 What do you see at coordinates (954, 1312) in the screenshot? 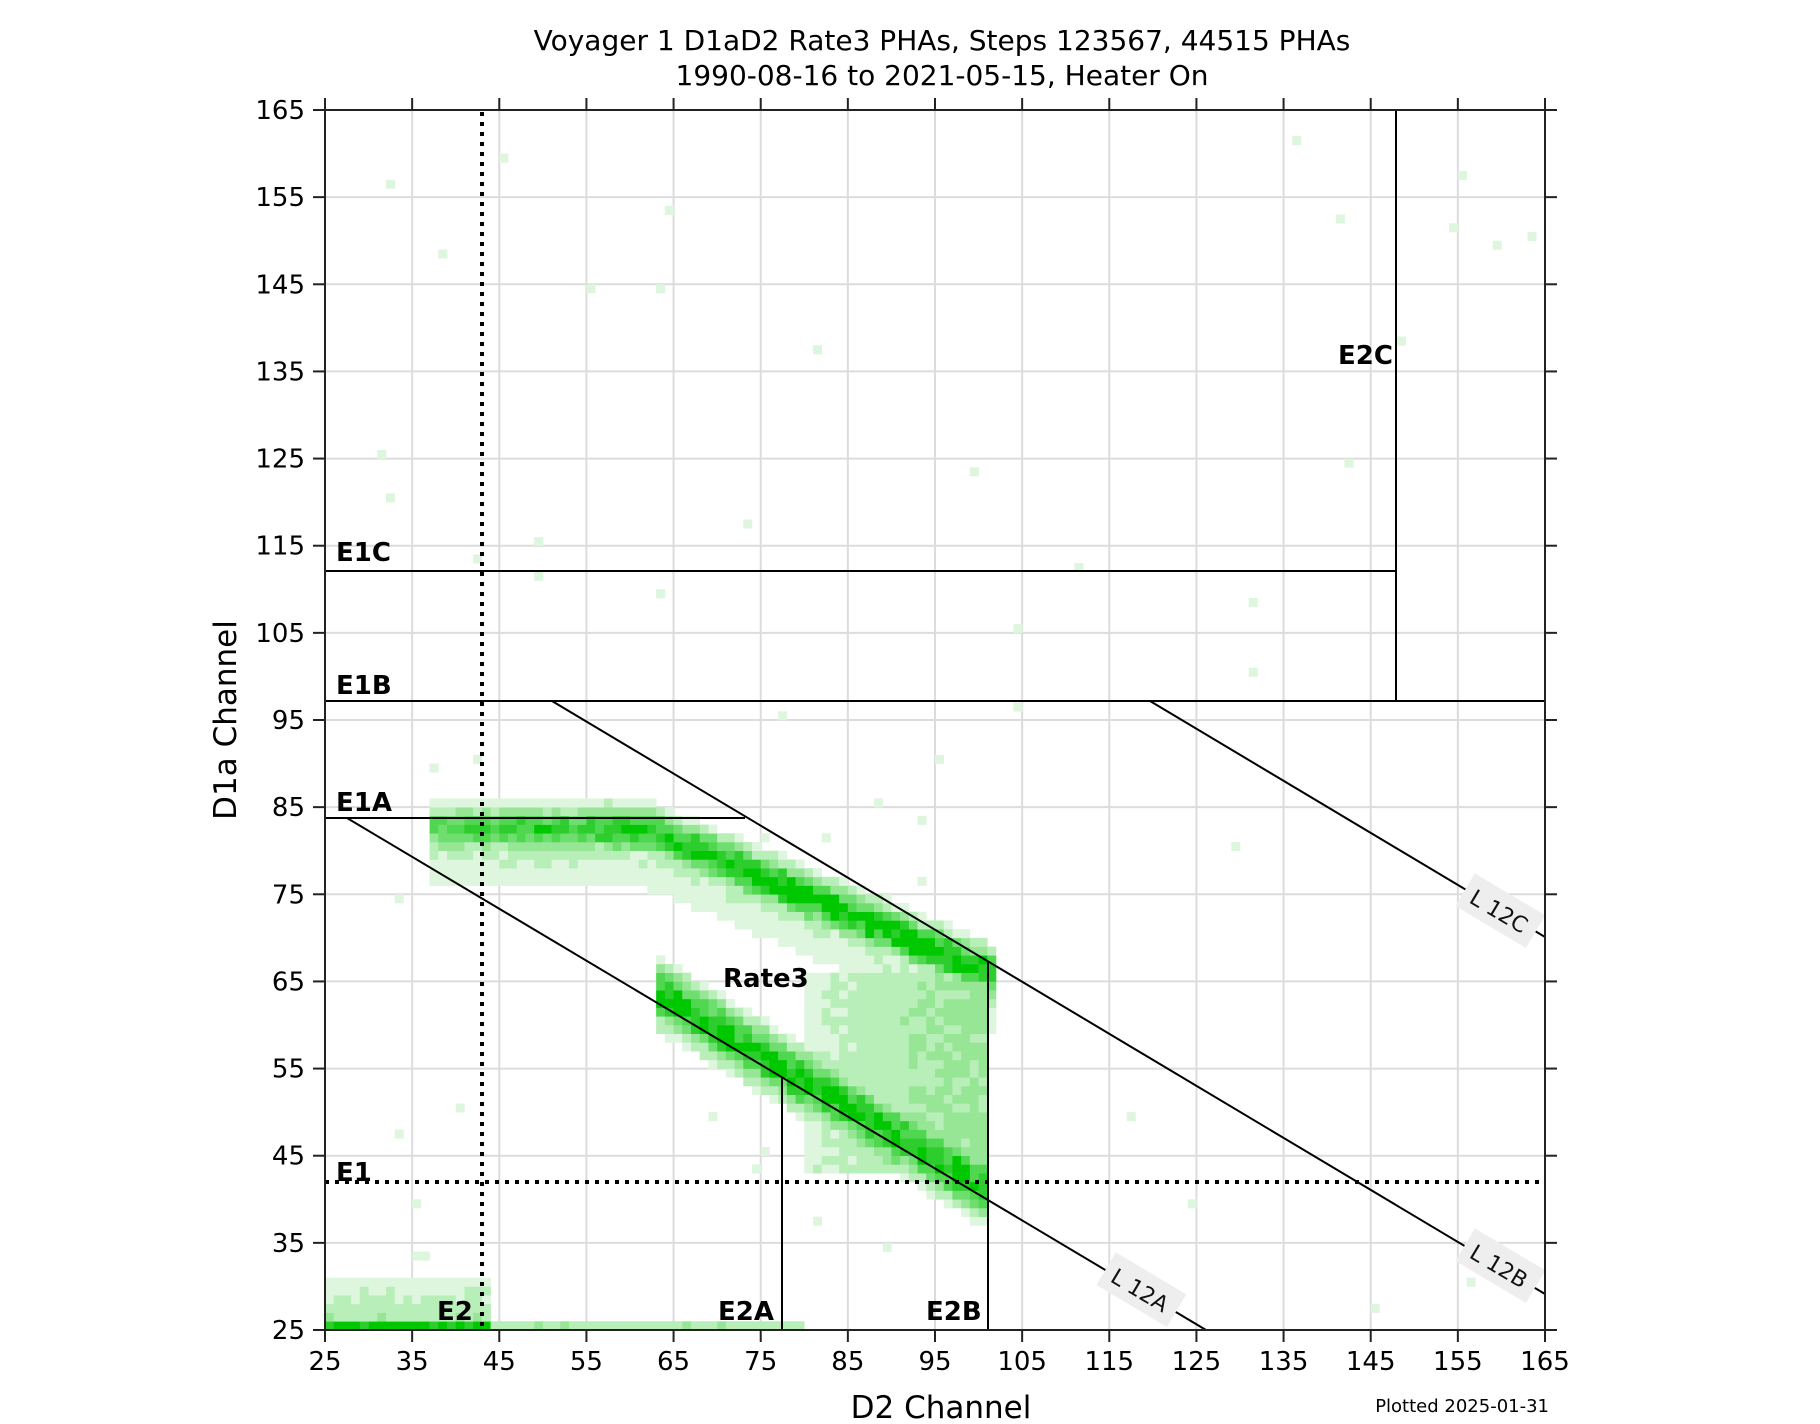
I see `label-e2b: E2B` at bounding box center [954, 1312].